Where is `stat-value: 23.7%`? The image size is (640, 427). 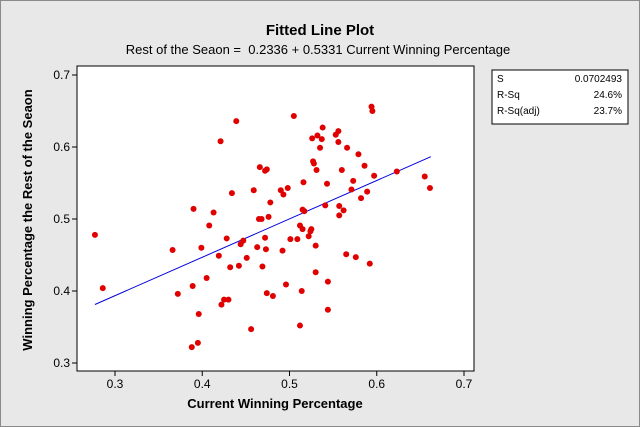
stat-value: 23.7% is located at coordinates (608, 111).